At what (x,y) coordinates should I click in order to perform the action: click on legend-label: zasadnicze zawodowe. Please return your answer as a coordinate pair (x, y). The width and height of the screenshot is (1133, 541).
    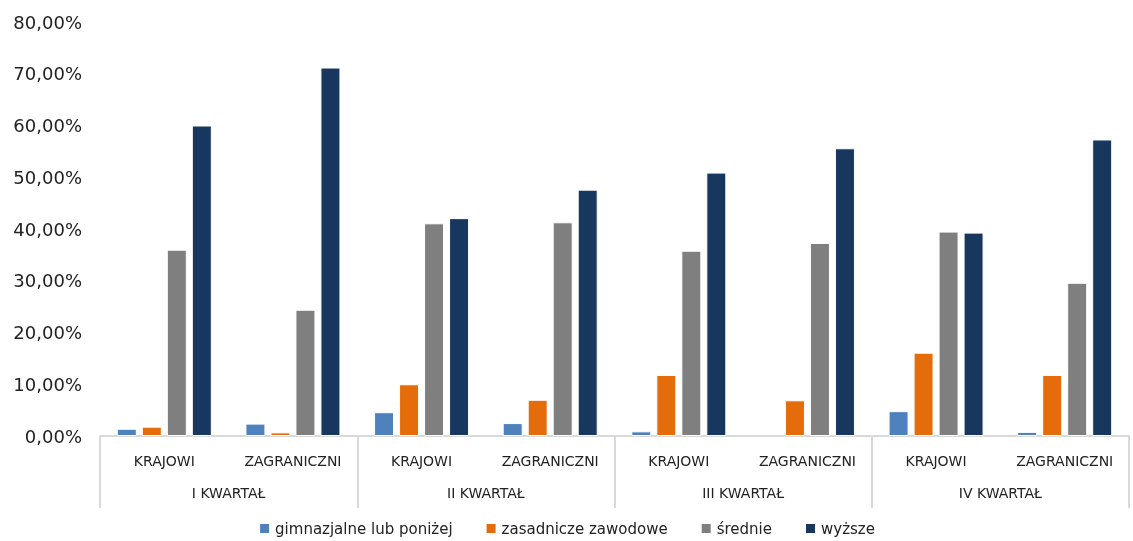
    Looking at the image, I should click on (584, 528).